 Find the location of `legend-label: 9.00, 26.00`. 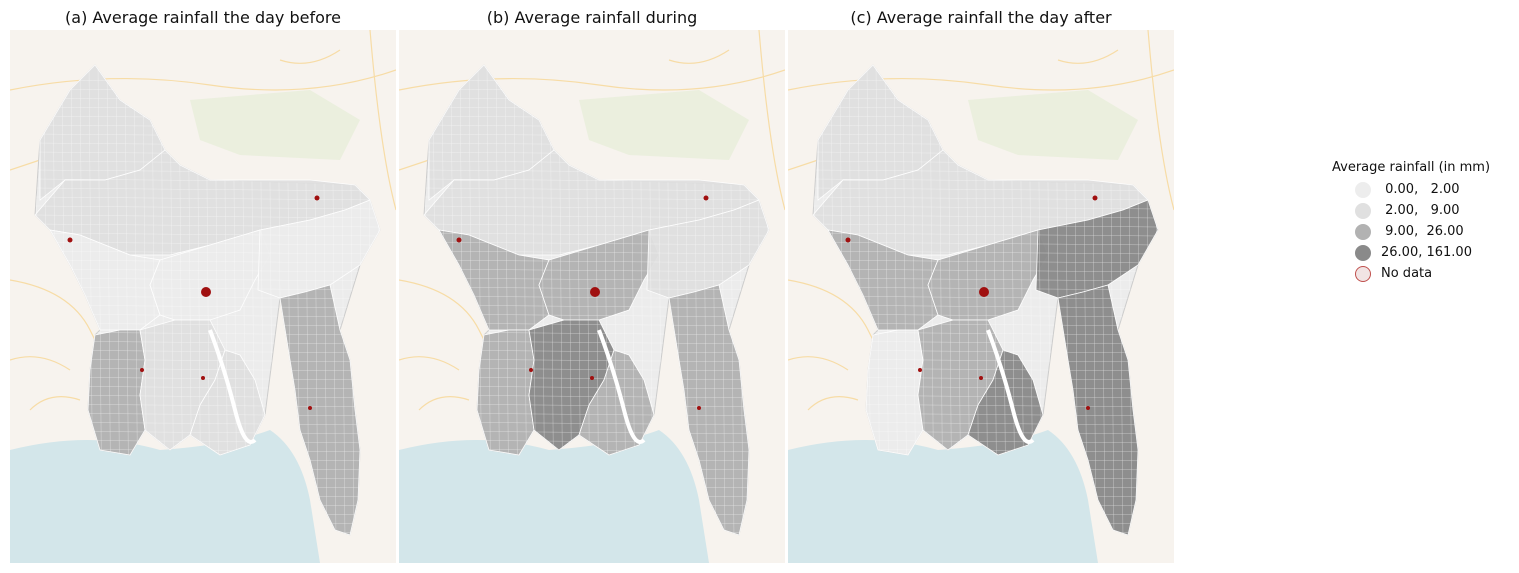

legend-label: 9.00, 26.00 is located at coordinates (1422, 231).